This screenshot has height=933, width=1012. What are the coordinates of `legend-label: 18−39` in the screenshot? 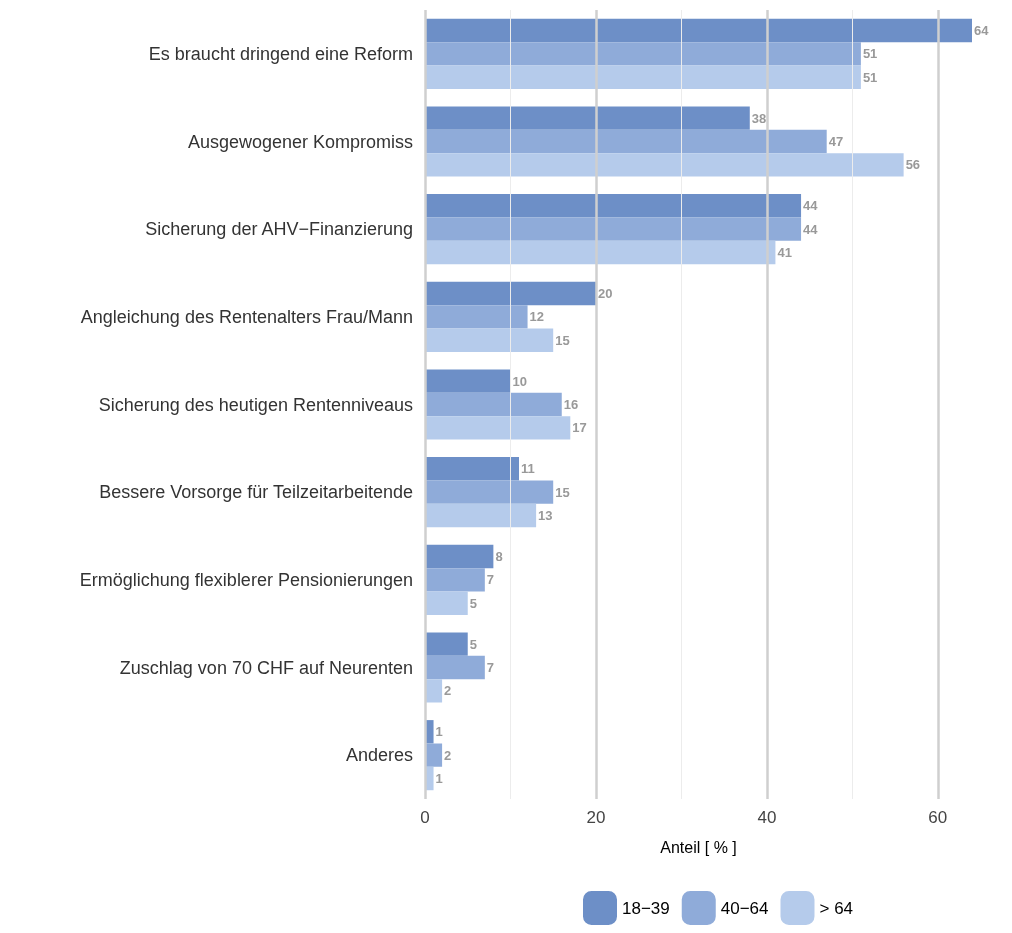 It's located at (646, 908).